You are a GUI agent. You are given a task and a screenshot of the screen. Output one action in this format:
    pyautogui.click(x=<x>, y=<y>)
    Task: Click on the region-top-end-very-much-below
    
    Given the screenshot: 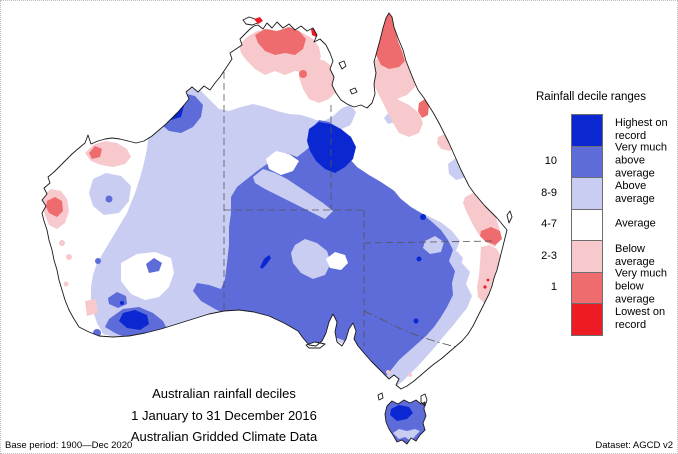 What is the action you would take?
    pyautogui.click(x=280, y=41)
    